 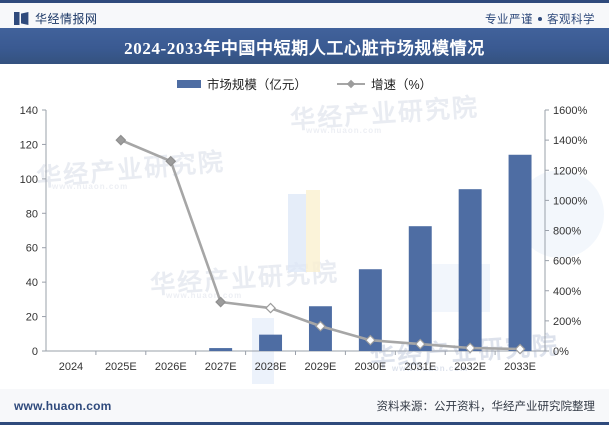 I want to click on top-bar: 华经情报网 专业严谨 客观科学, so click(x=304, y=14).